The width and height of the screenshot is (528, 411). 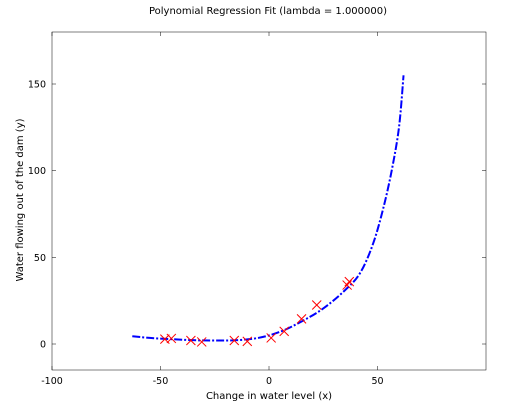 What do you see at coordinates (161, 381) in the screenshot?
I see `x-tick-label: -50` at bounding box center [161, 381].